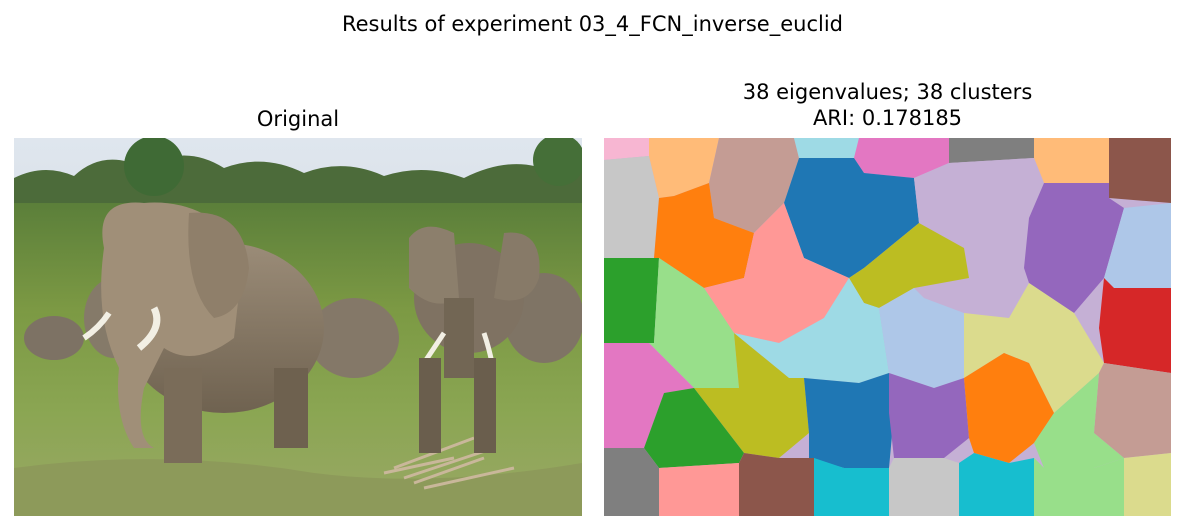  I want to click on segmentation-title-line2: ARI: 0.178185, so click(887, 118).